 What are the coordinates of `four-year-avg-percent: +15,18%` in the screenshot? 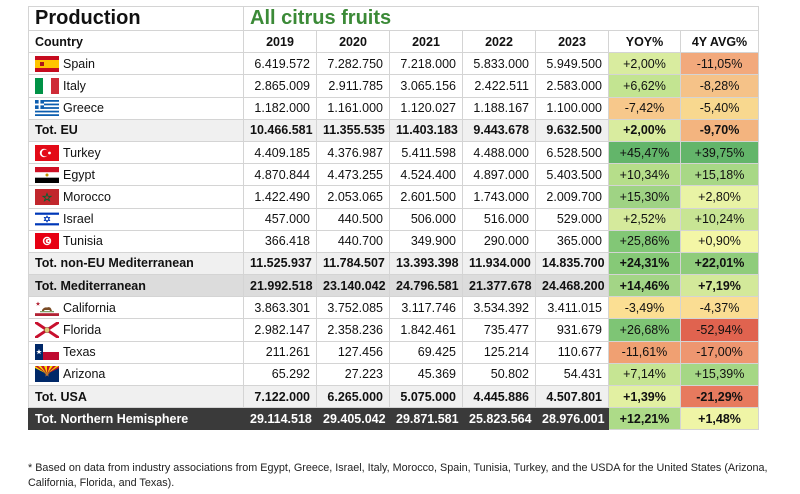 It's located at (719, 175).